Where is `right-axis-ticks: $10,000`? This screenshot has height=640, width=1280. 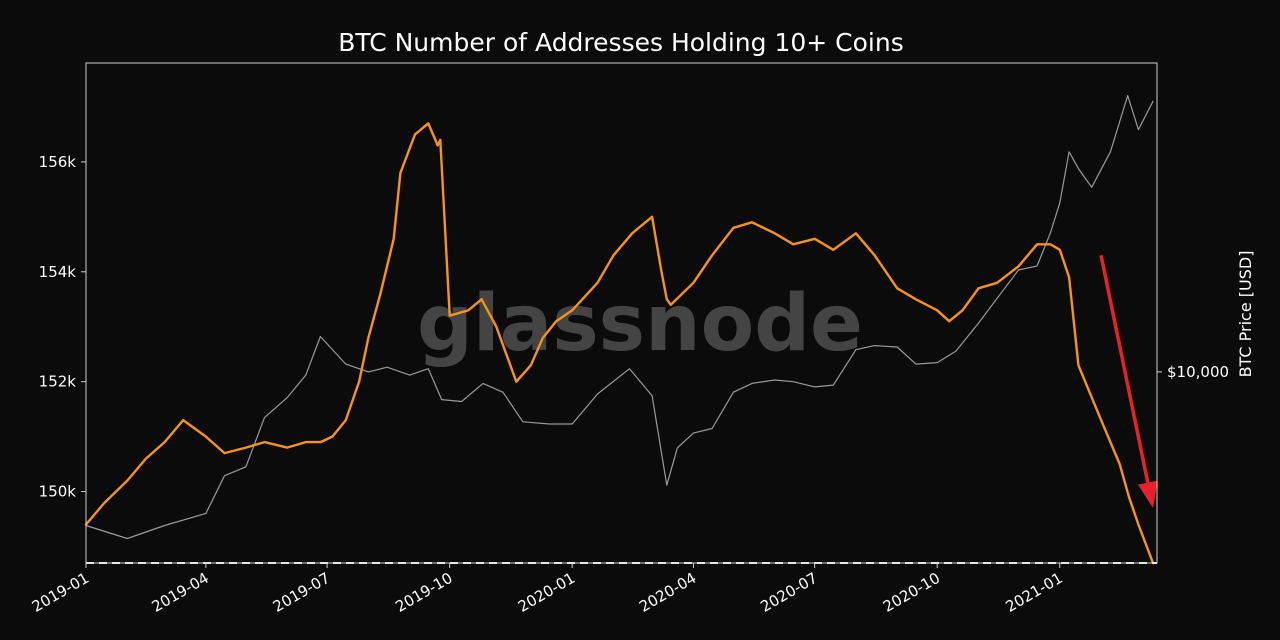 right-axis-ticks: $10,000 is located at coordinates (1193, 372).